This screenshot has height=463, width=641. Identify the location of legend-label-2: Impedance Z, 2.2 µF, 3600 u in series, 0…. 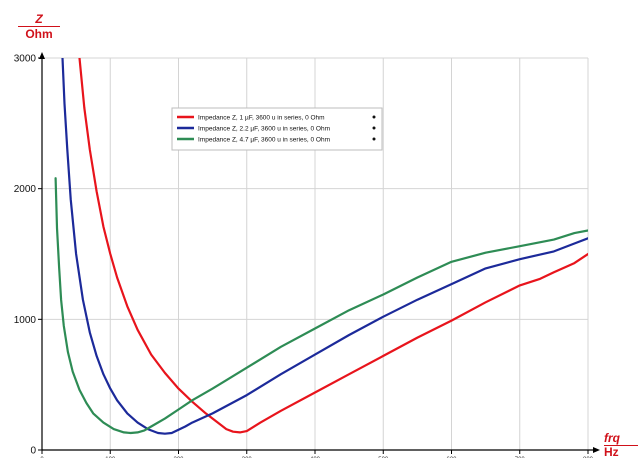
(264, 129).